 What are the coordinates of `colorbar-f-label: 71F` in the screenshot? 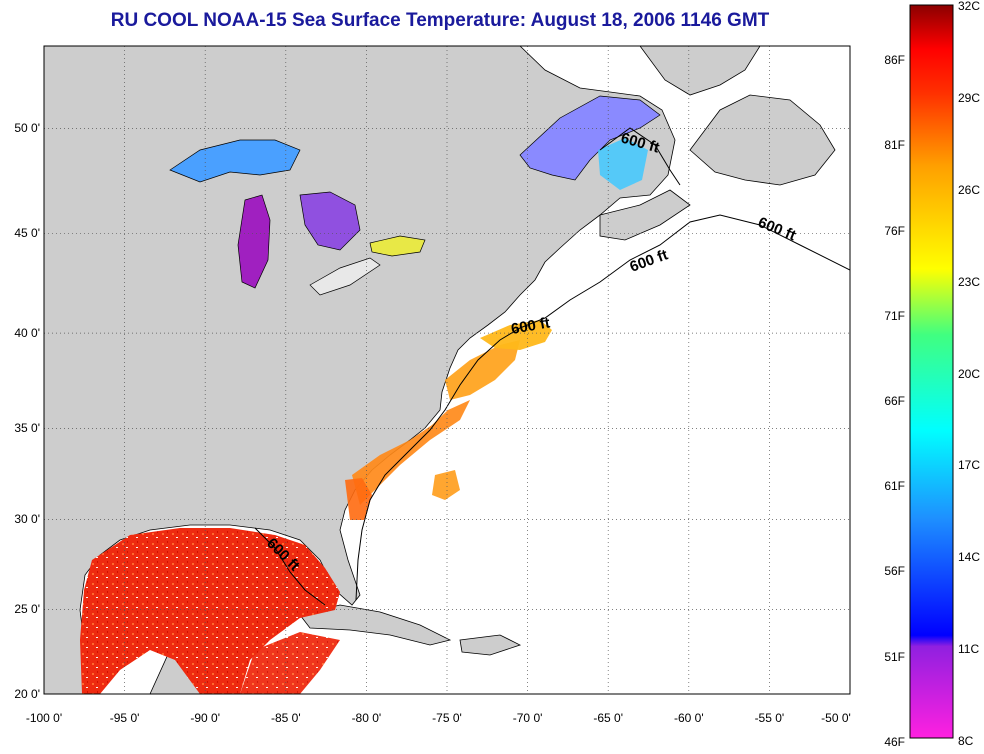 It's located at (894, 316).